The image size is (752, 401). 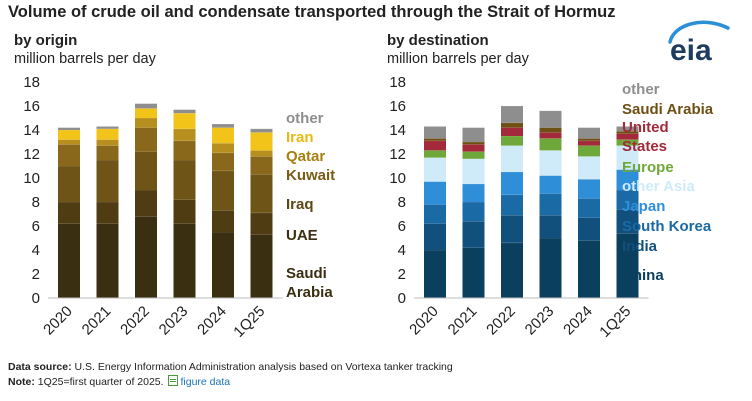 What do you see at coordinates (310, 175) in the screenshot?
I see `series-label-kuwait: Kuwait` at bounding box center [310, 175].